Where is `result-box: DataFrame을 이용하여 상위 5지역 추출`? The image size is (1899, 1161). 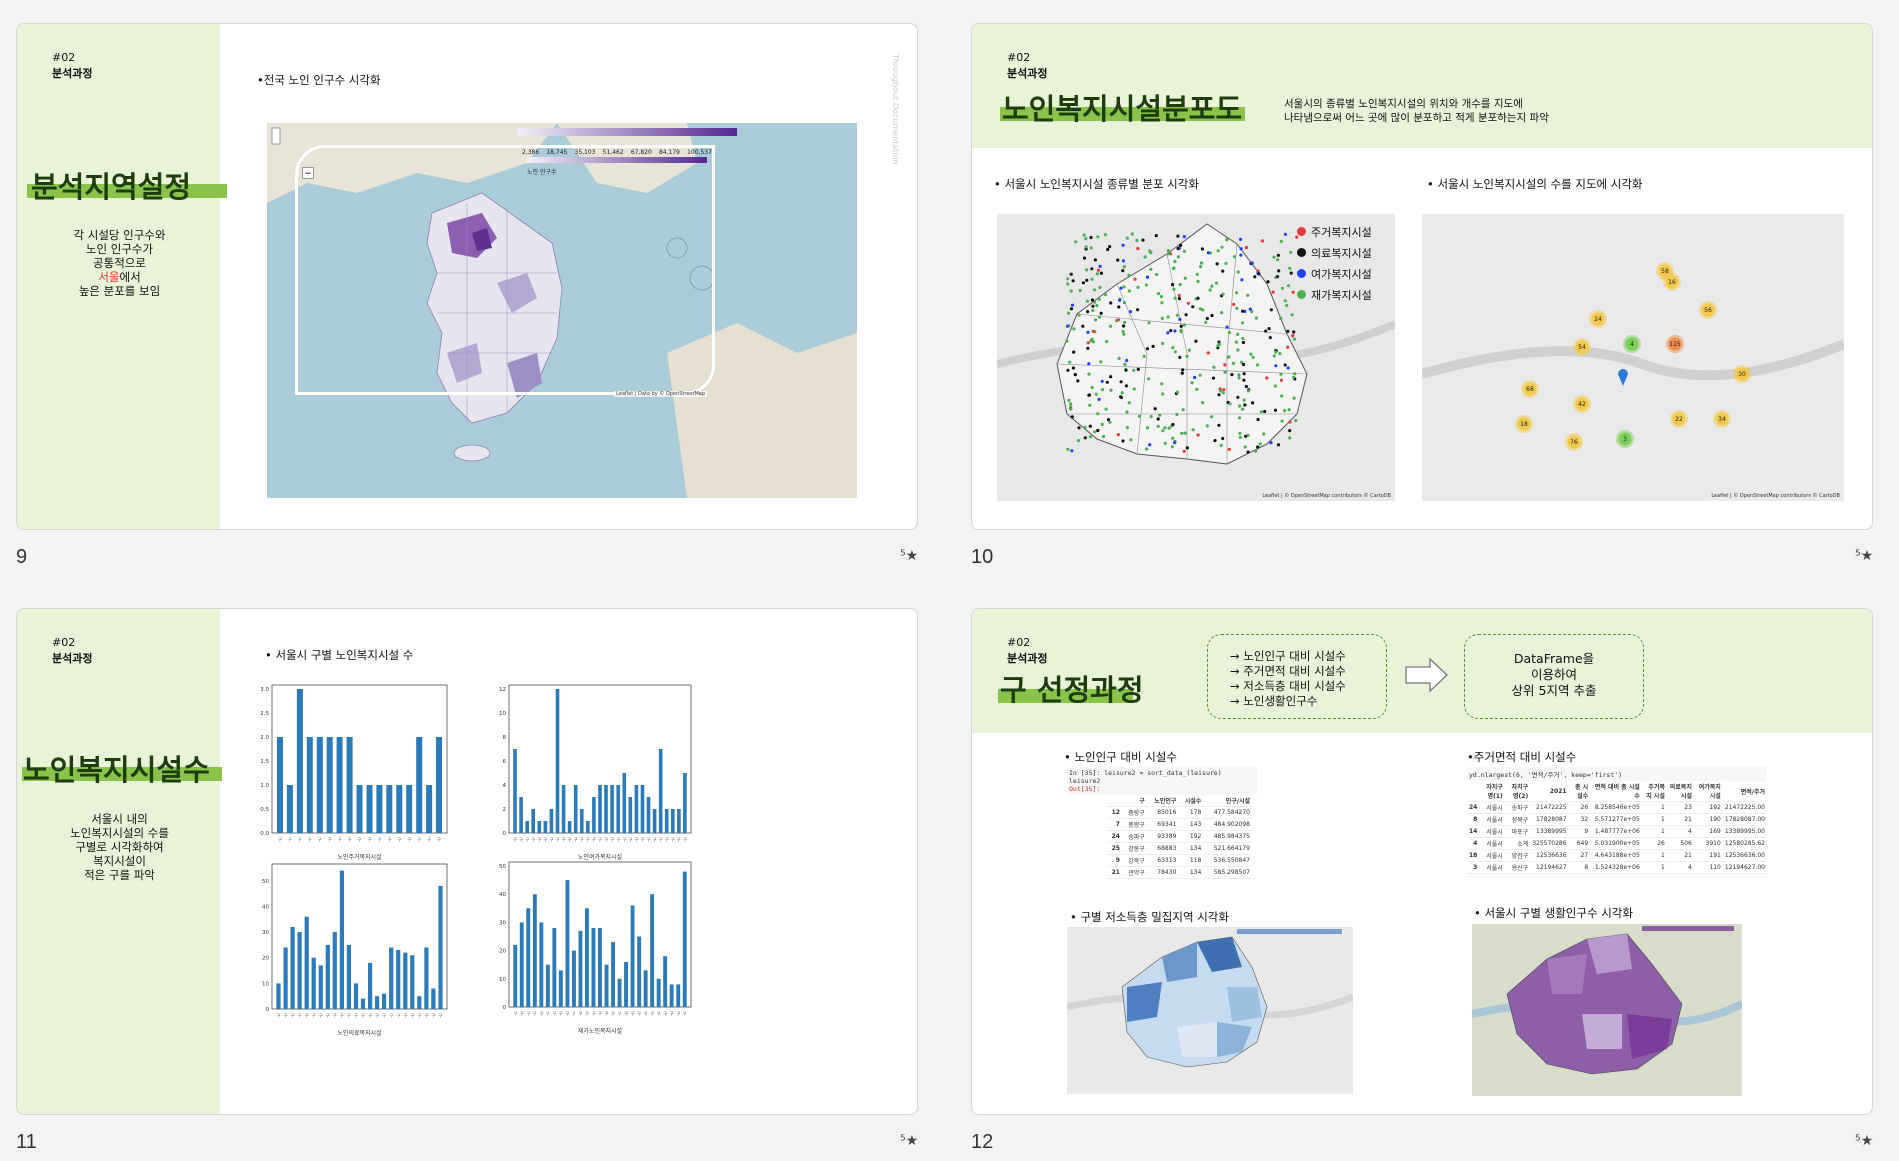 result-box: DataFrame을 이용하여 상위 5지역 추출 is located at coordinates (1554, 676).